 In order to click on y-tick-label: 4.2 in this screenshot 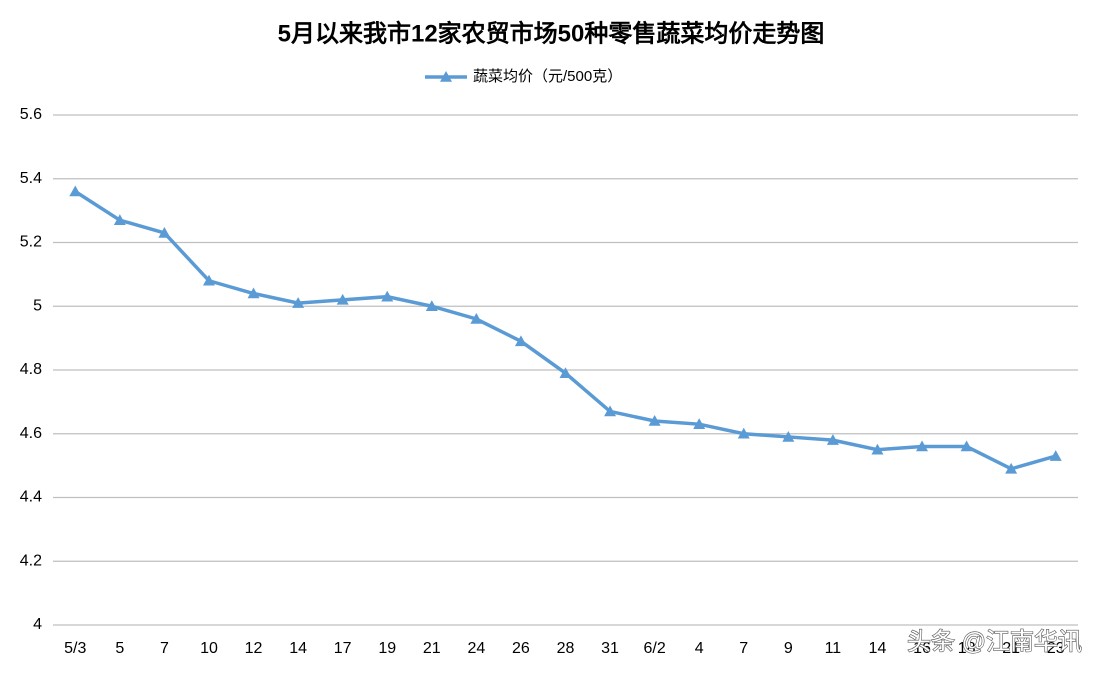, I will do `click(31, 560)`.